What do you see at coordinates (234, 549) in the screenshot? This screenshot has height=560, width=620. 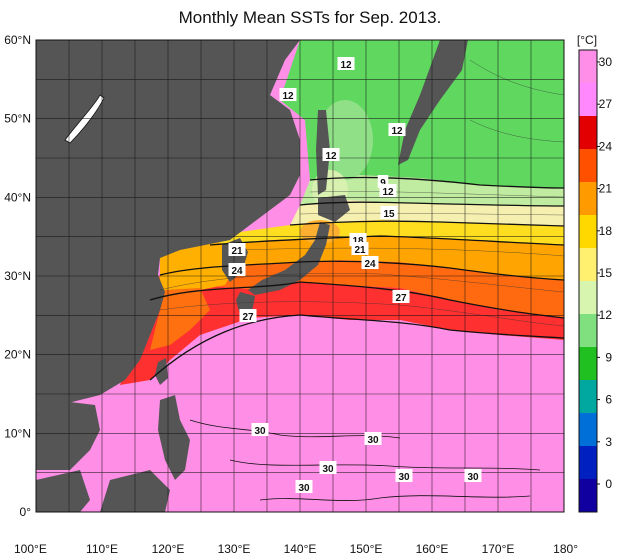 I see `longitude-tick-label: 130°E` at bounding box center [234, 549].